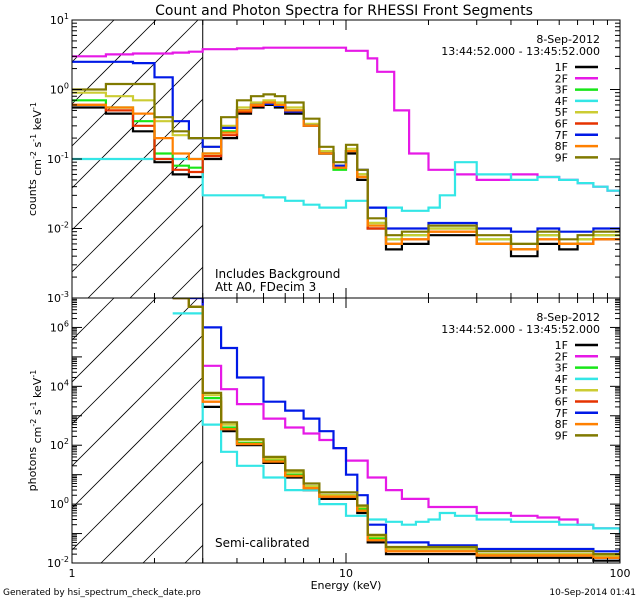 This screenshot has height=600, width=640. I want to click on annotation-text: Semi-calibrated, so click(262, 543).